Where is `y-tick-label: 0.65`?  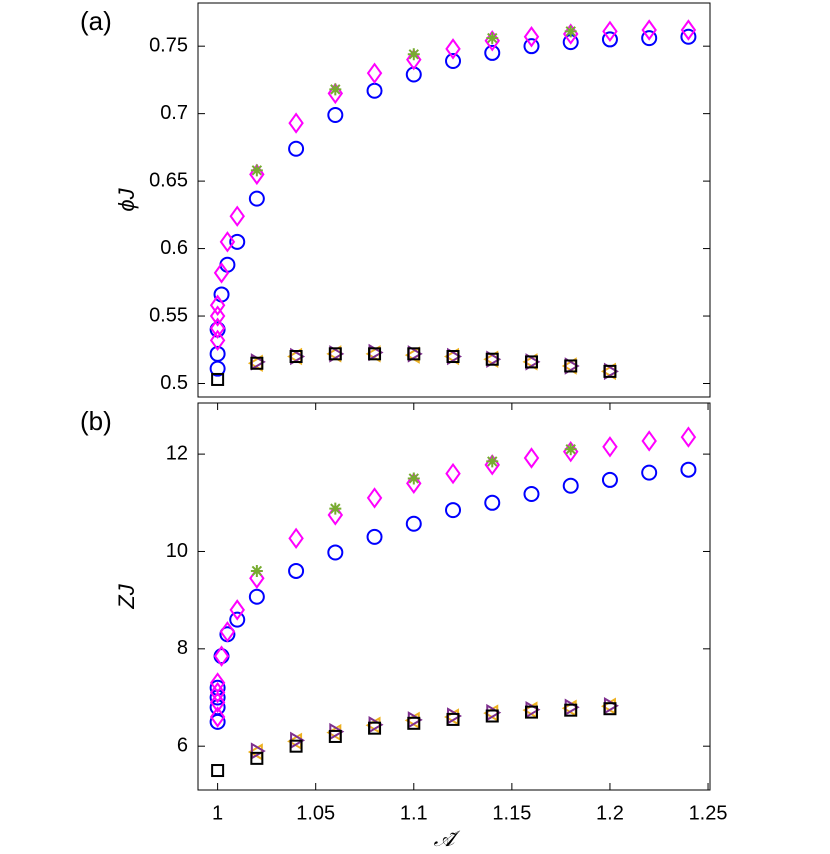 y-tick-label: 0.65 is located at coordinates (168, 180).